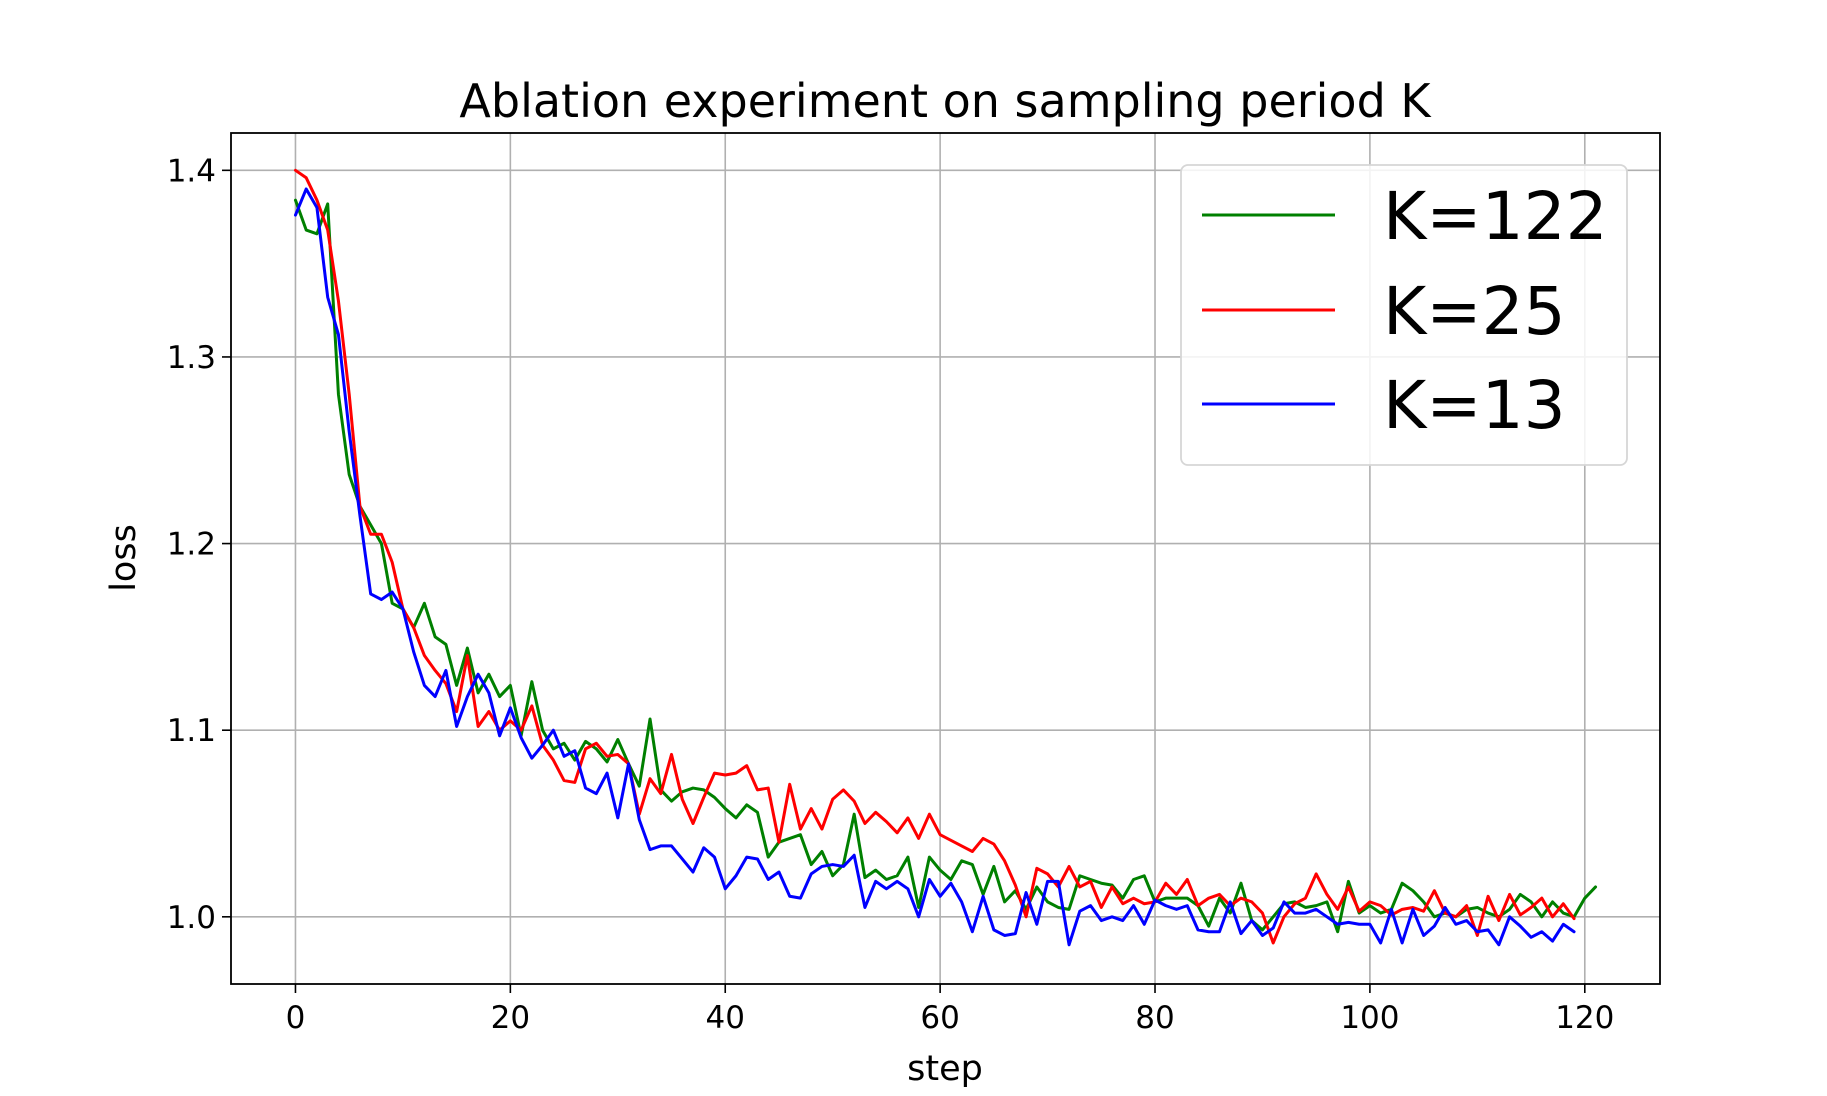 The width and height of the screenshot is (1827, 1096). I want to click on y-axis-ticks: 1.0 1.1 1.2 1.3 1.4, so click(199, 544).